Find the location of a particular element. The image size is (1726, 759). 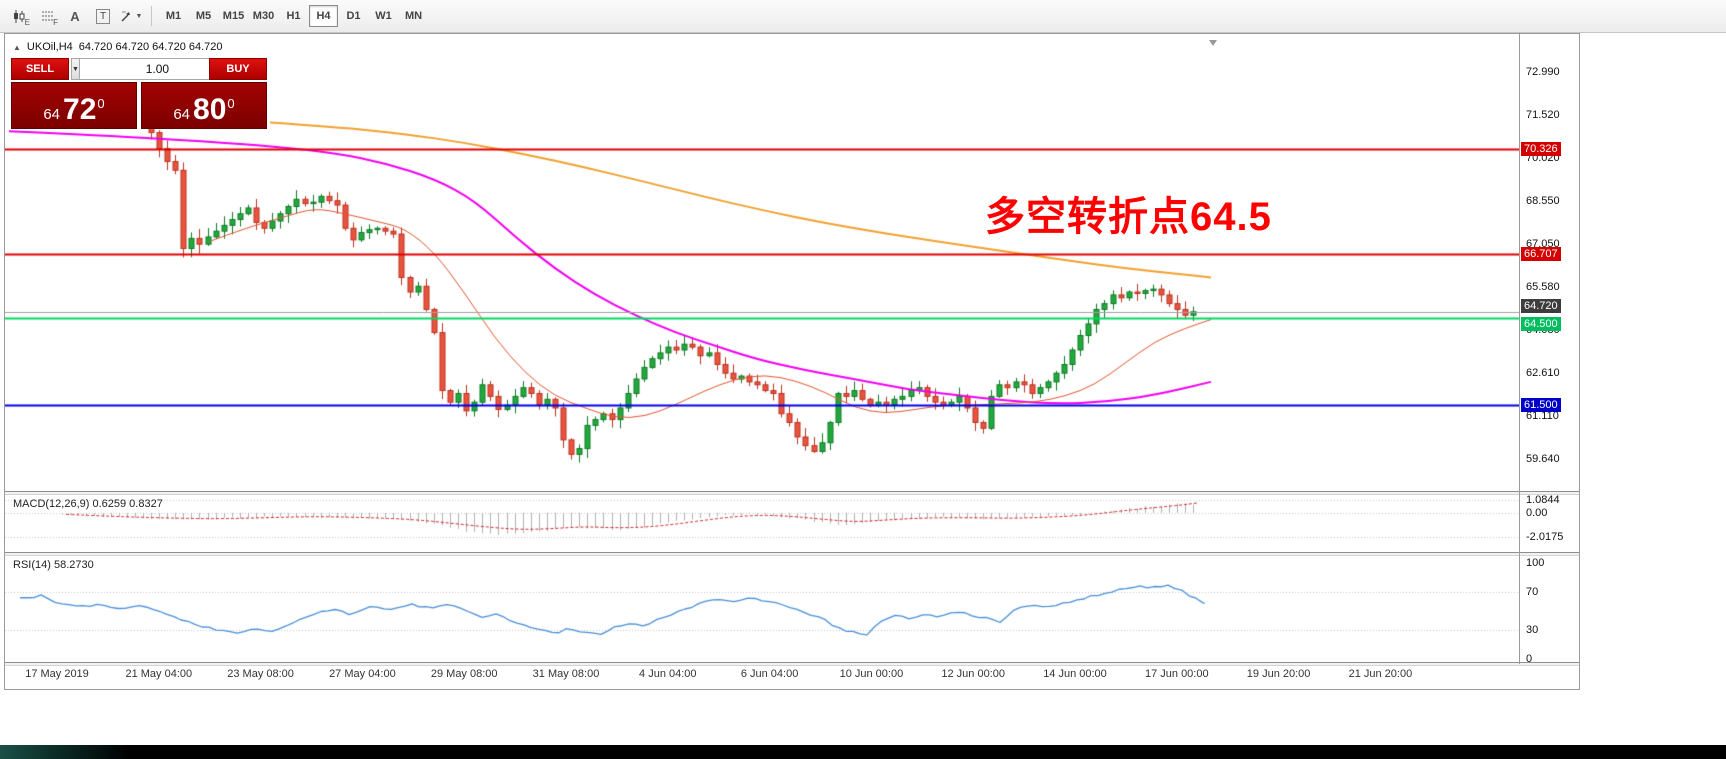

time-axis-label: 21 Jun 20:00 is located at coordinates (1380, 674).